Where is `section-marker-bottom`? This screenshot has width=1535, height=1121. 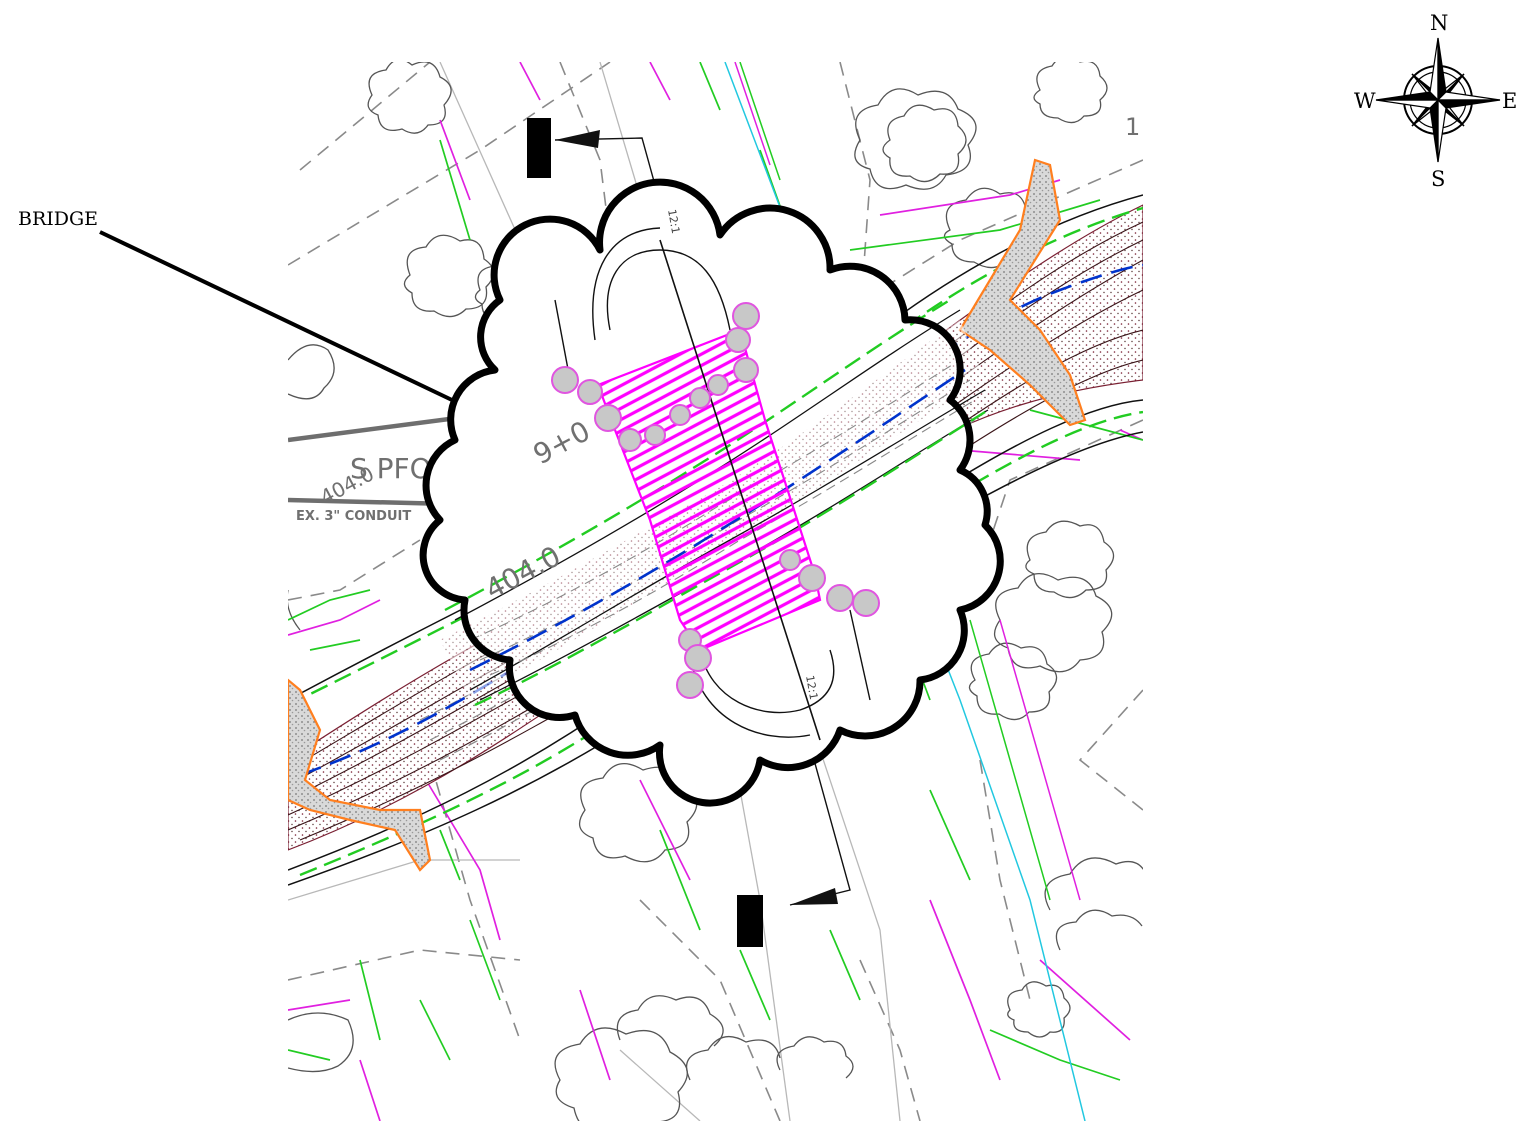
section-marker-bottom is located at coordinates (750, 921).